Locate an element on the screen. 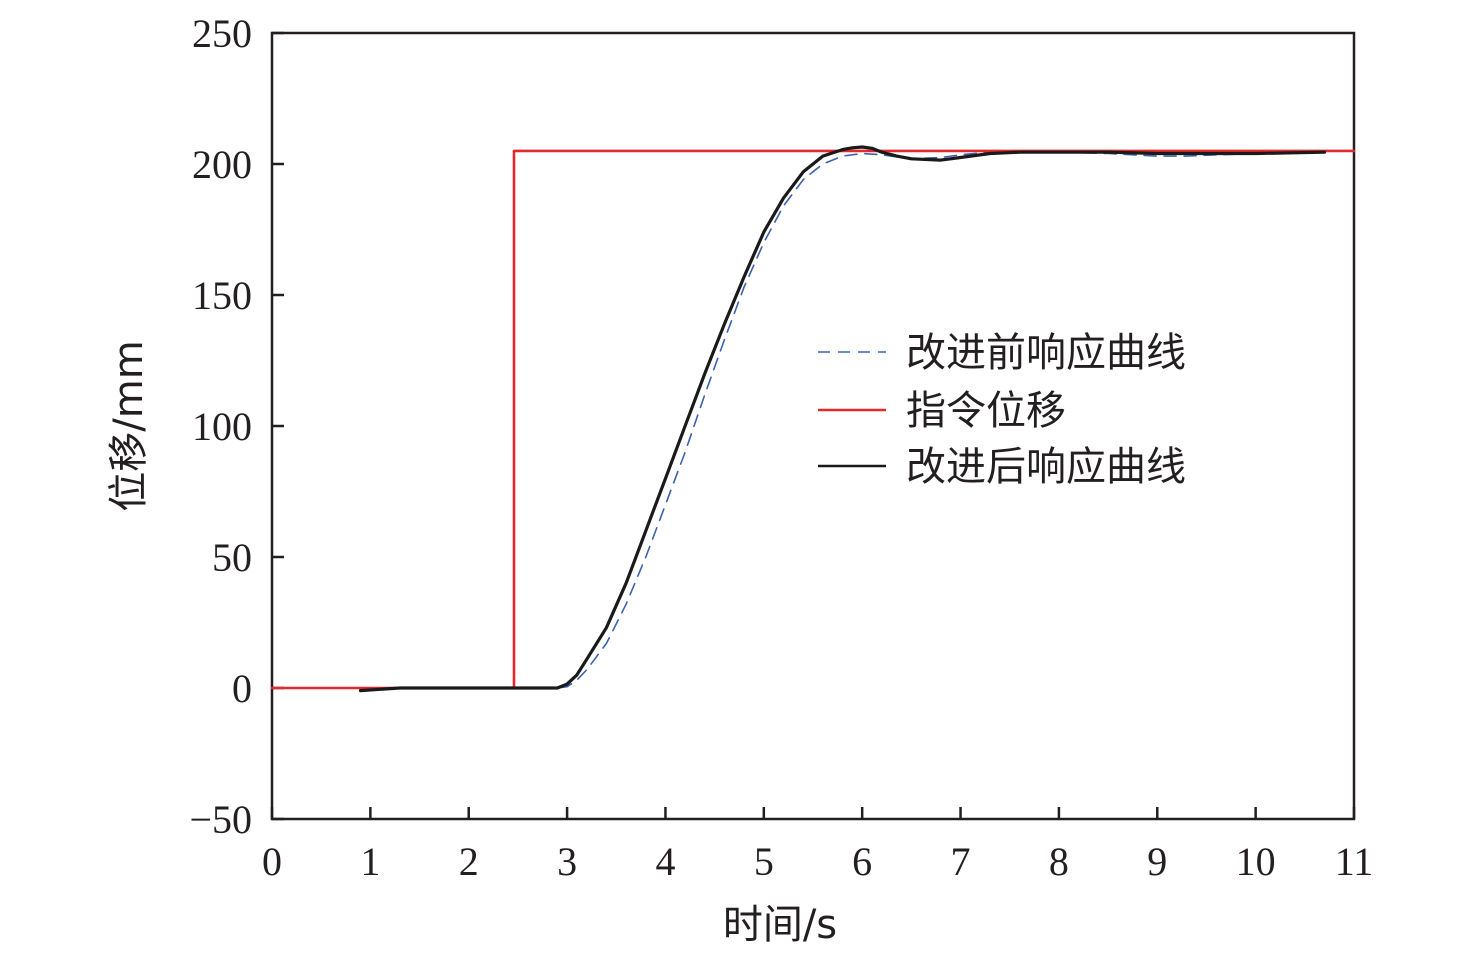 This screenshot has width=1476, height=961. legend-label: 改进后响应曲线 is located at coordinates (1046, 467).